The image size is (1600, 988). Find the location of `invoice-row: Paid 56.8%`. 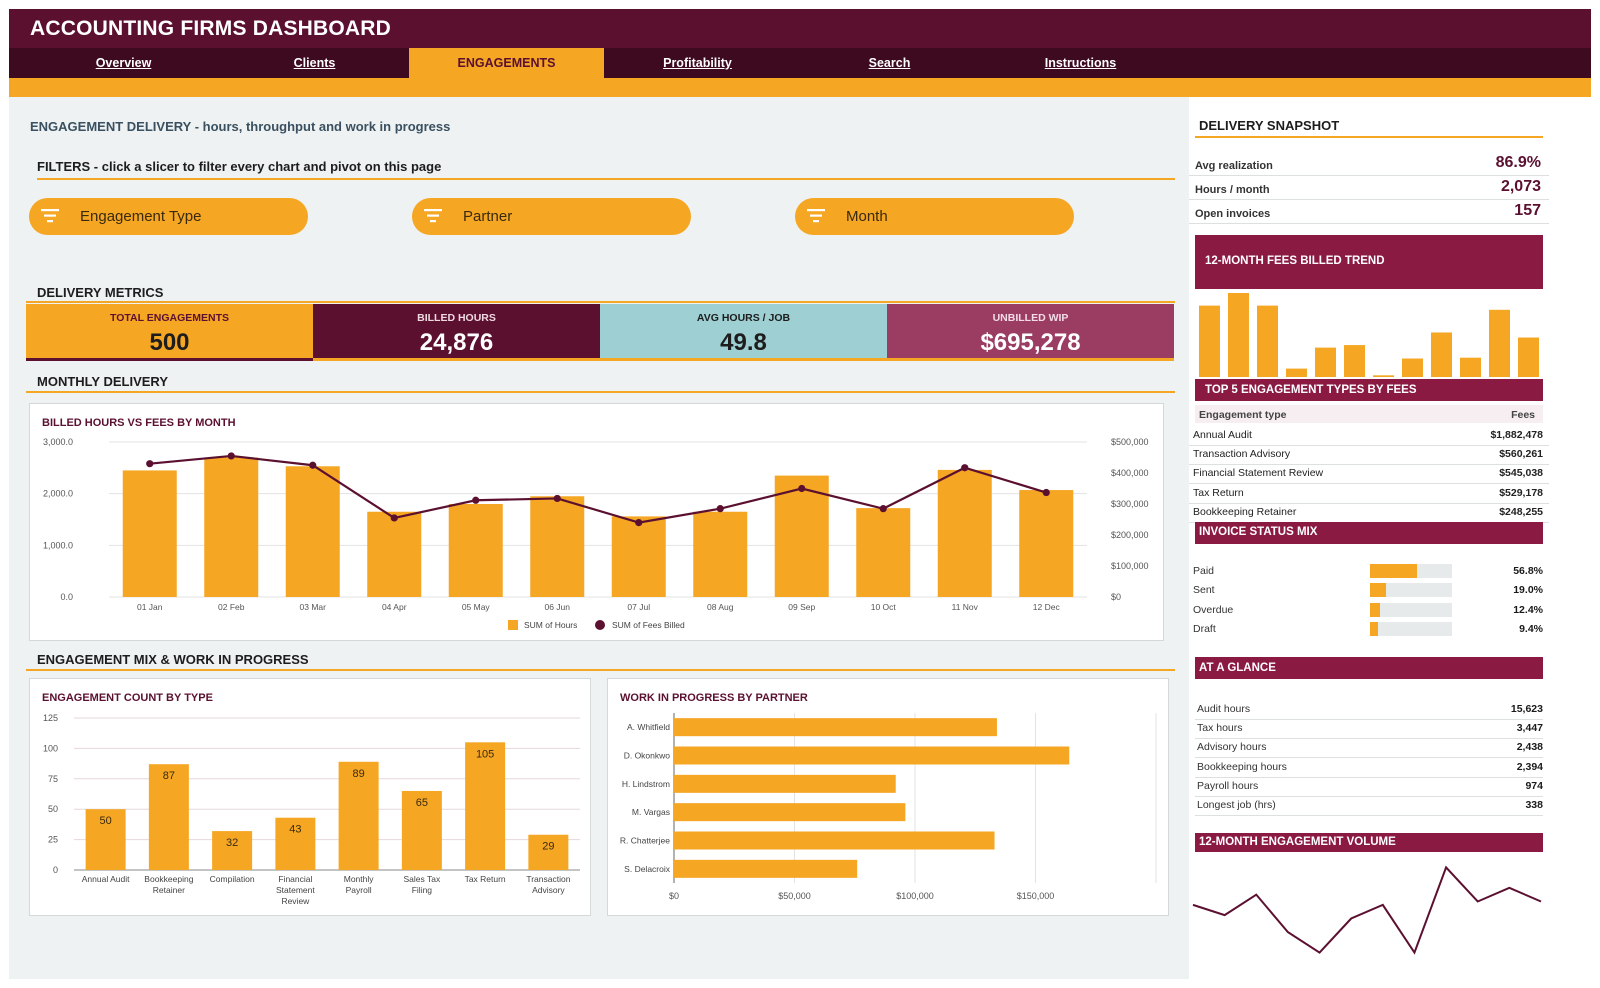

invoice-row: Paid 56.8% is located at coordinates (1368, 572).